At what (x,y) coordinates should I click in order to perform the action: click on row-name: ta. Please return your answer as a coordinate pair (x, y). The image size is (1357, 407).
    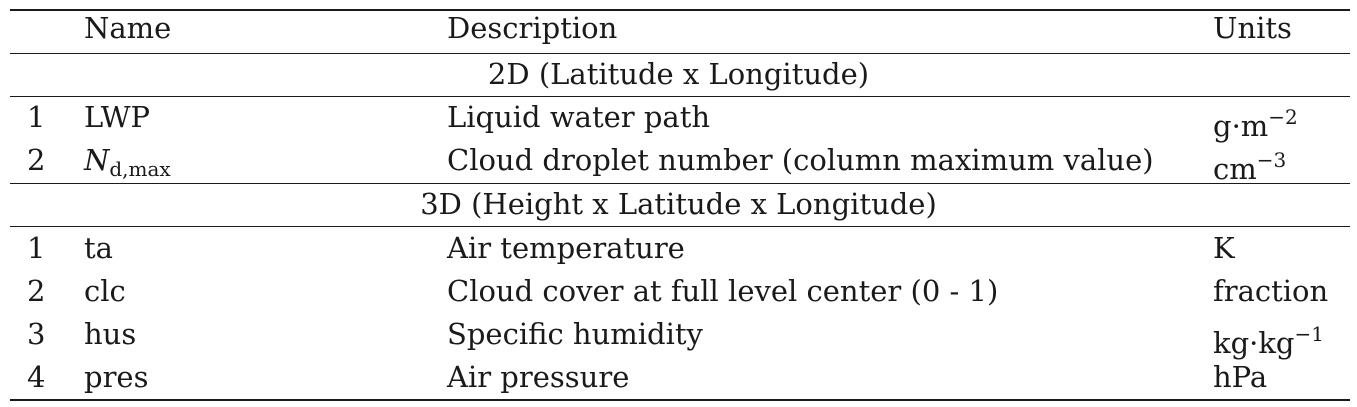
    Looking at the image, I should click on (98, 248).